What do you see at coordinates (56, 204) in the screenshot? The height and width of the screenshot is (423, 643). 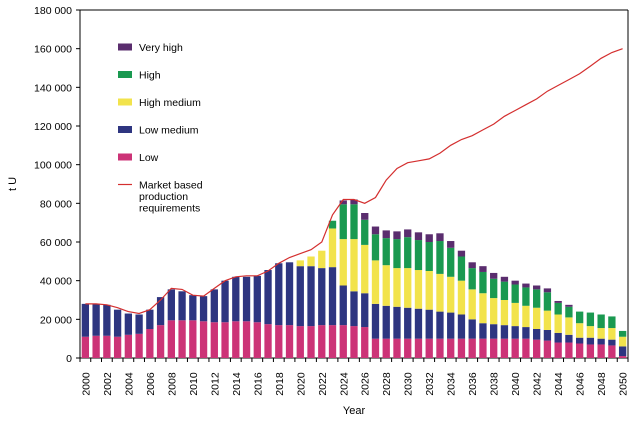 I see `y-tick-label: 80 000` at bounding box center [56, 204].